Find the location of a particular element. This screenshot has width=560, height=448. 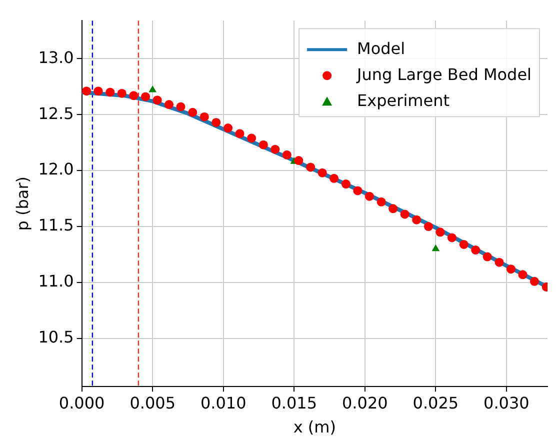

y-tick-label: 11.5 is located at coordinates (56, 225).